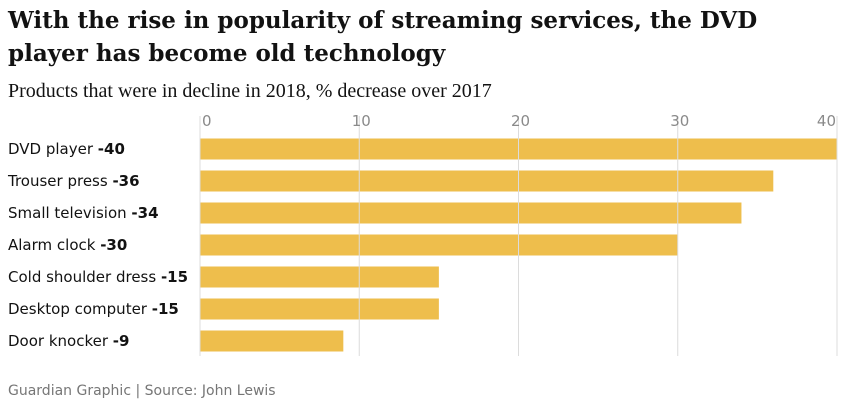  What do you see at coordinates (111, 149) in the screenshot?
I see `category-value-label: -40` at bounding box center [111, 149].